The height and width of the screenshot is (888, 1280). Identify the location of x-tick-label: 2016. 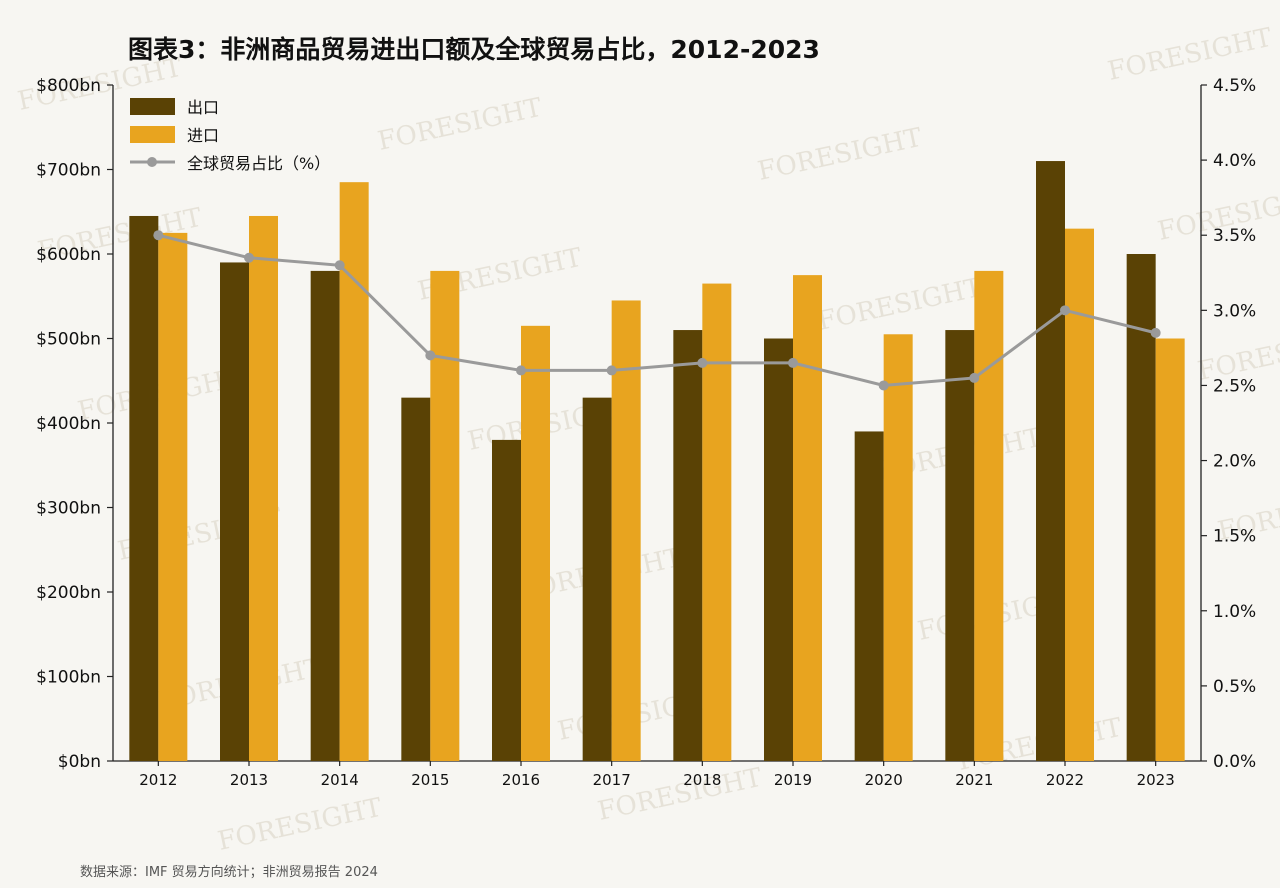
(521, 780).